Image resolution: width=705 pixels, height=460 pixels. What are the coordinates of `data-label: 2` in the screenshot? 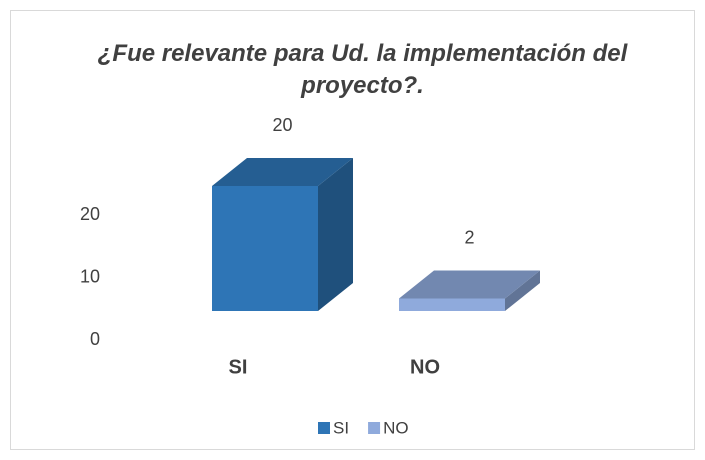 It's located at (469, 237).